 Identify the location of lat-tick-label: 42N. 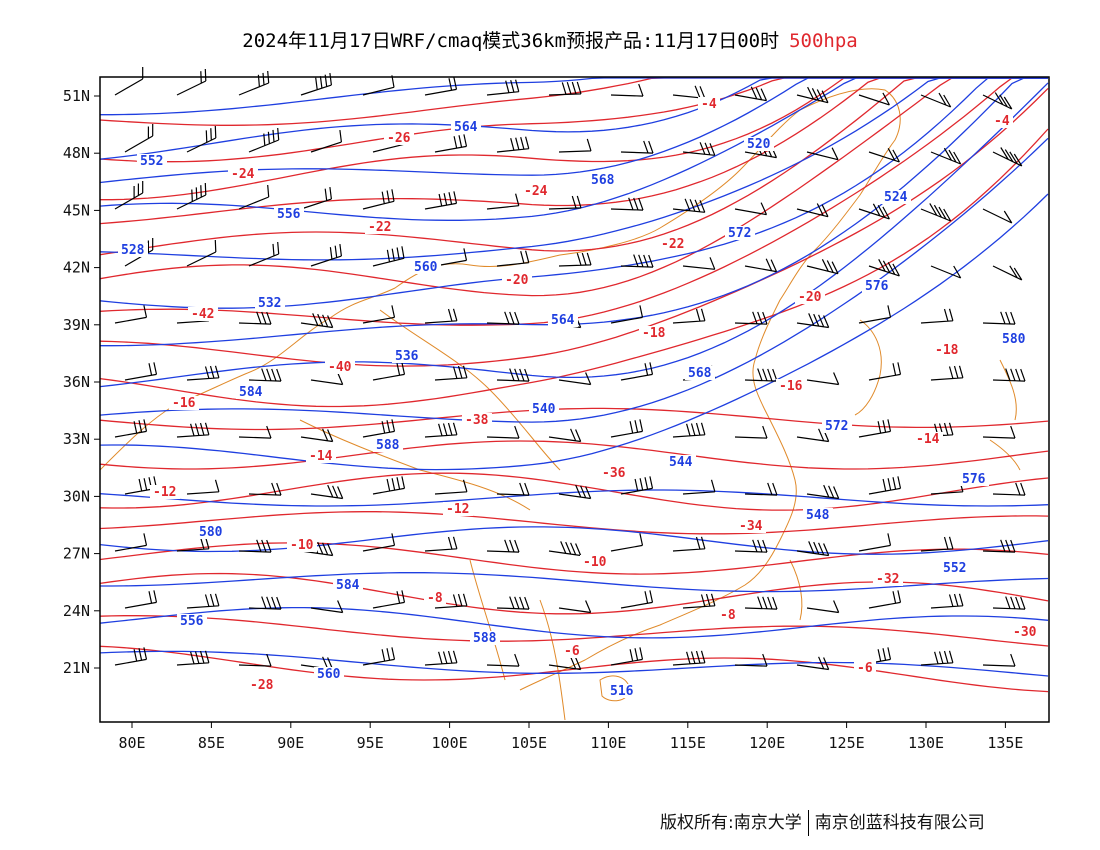
(76, 268).